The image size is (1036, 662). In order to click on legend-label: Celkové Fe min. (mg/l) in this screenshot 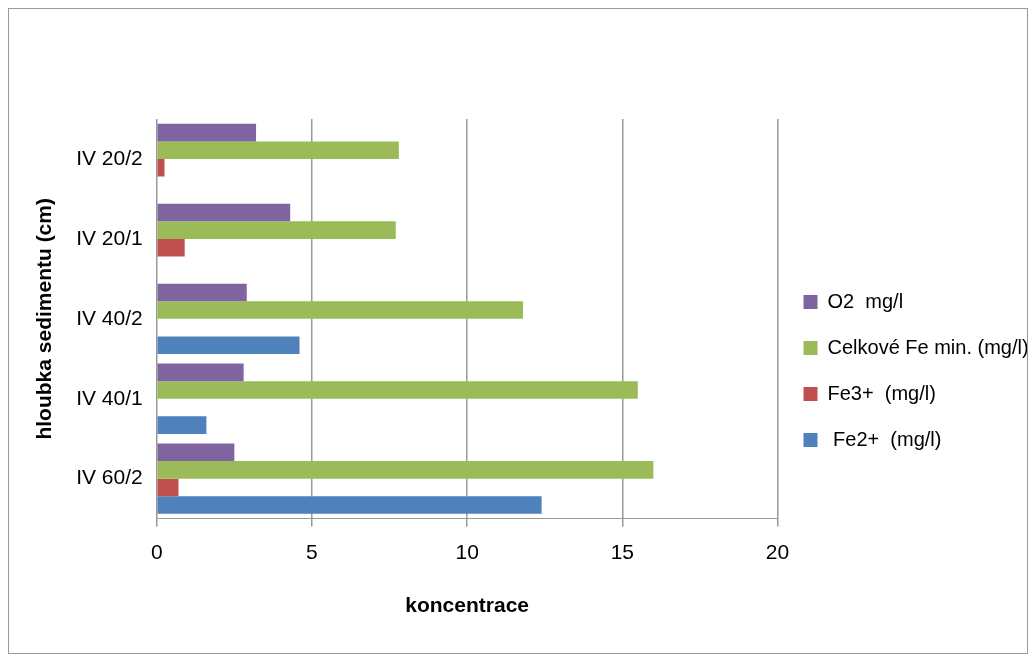, I will do `click(928, 346)`.